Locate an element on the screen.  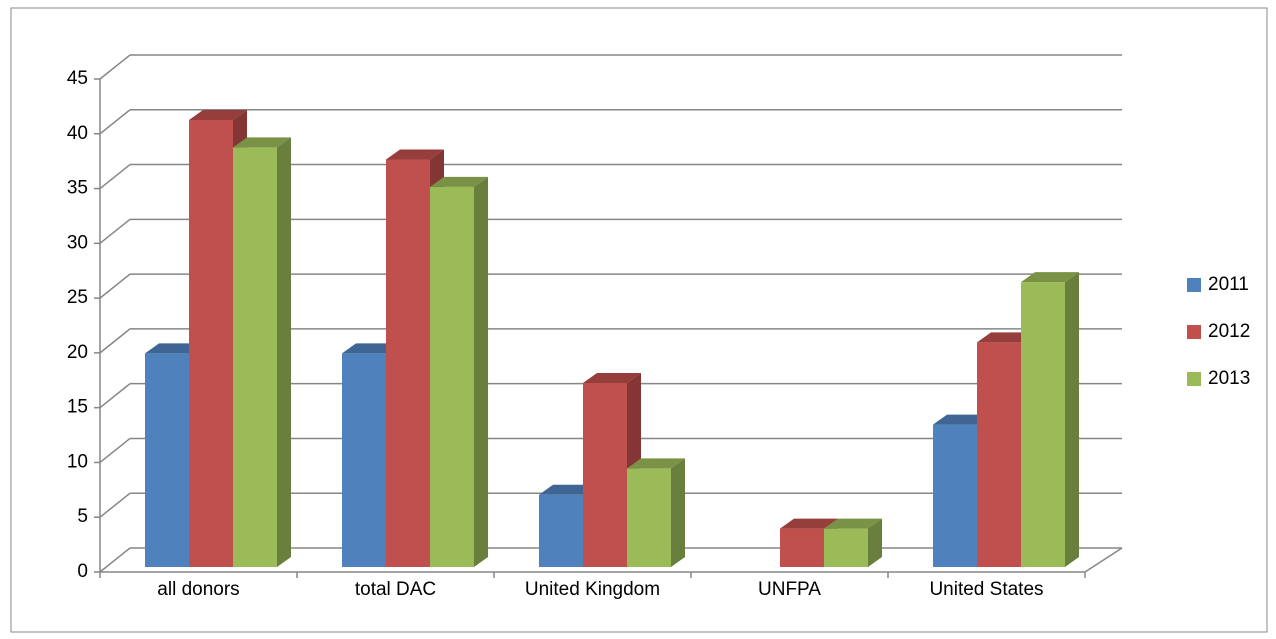
y-tick-label: 10 is located at coordinates (77, 461).